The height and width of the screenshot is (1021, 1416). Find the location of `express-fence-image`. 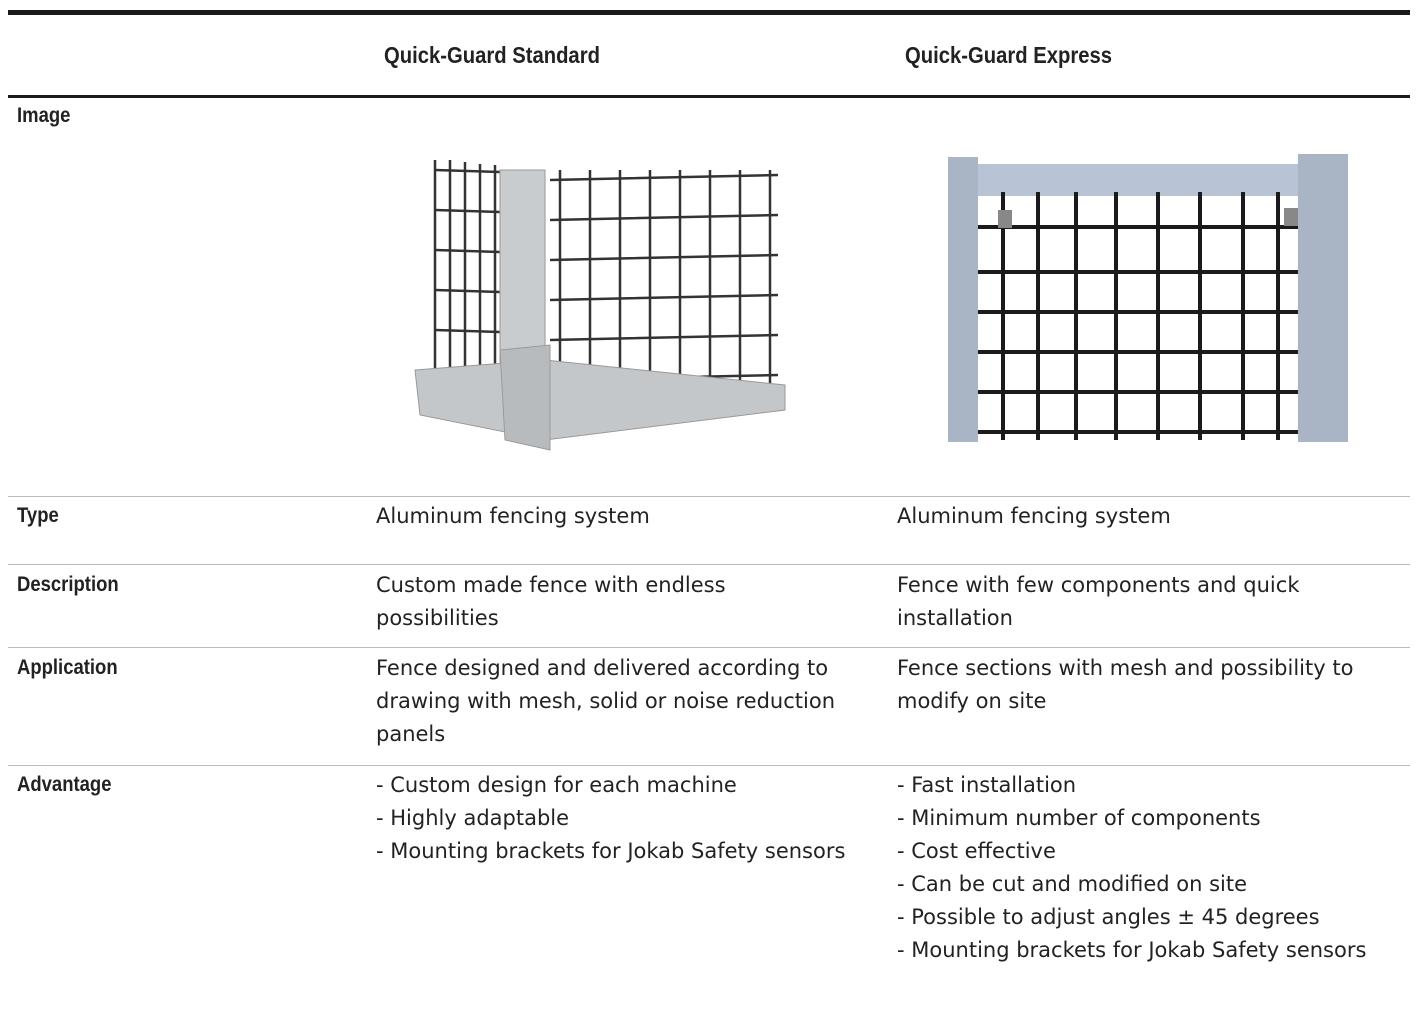

express-fence-image is located at coordinates (1148, 298).